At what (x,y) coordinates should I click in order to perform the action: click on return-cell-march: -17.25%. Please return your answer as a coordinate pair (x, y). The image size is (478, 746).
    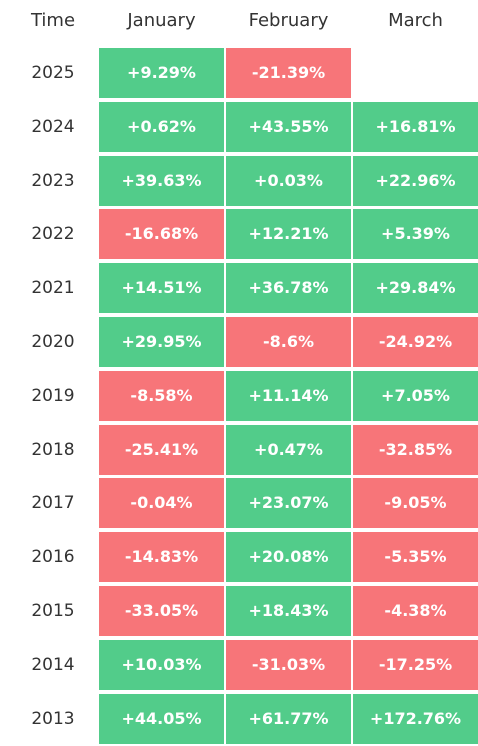
    Looking at the image, I should click on (415, 664).